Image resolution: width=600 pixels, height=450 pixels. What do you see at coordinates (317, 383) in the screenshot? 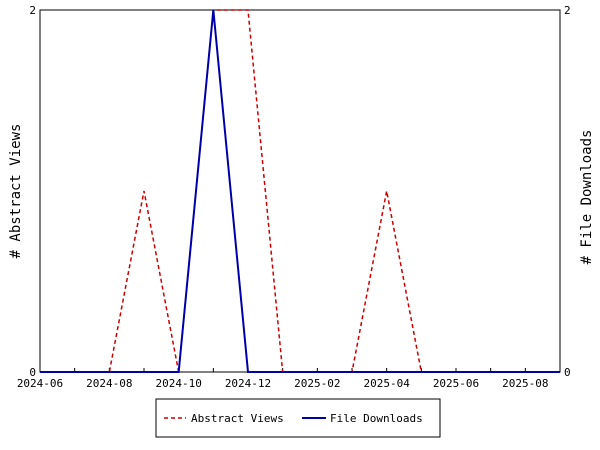
I see `x-tick-label: 2025-02` at bounding box center [317, 383].